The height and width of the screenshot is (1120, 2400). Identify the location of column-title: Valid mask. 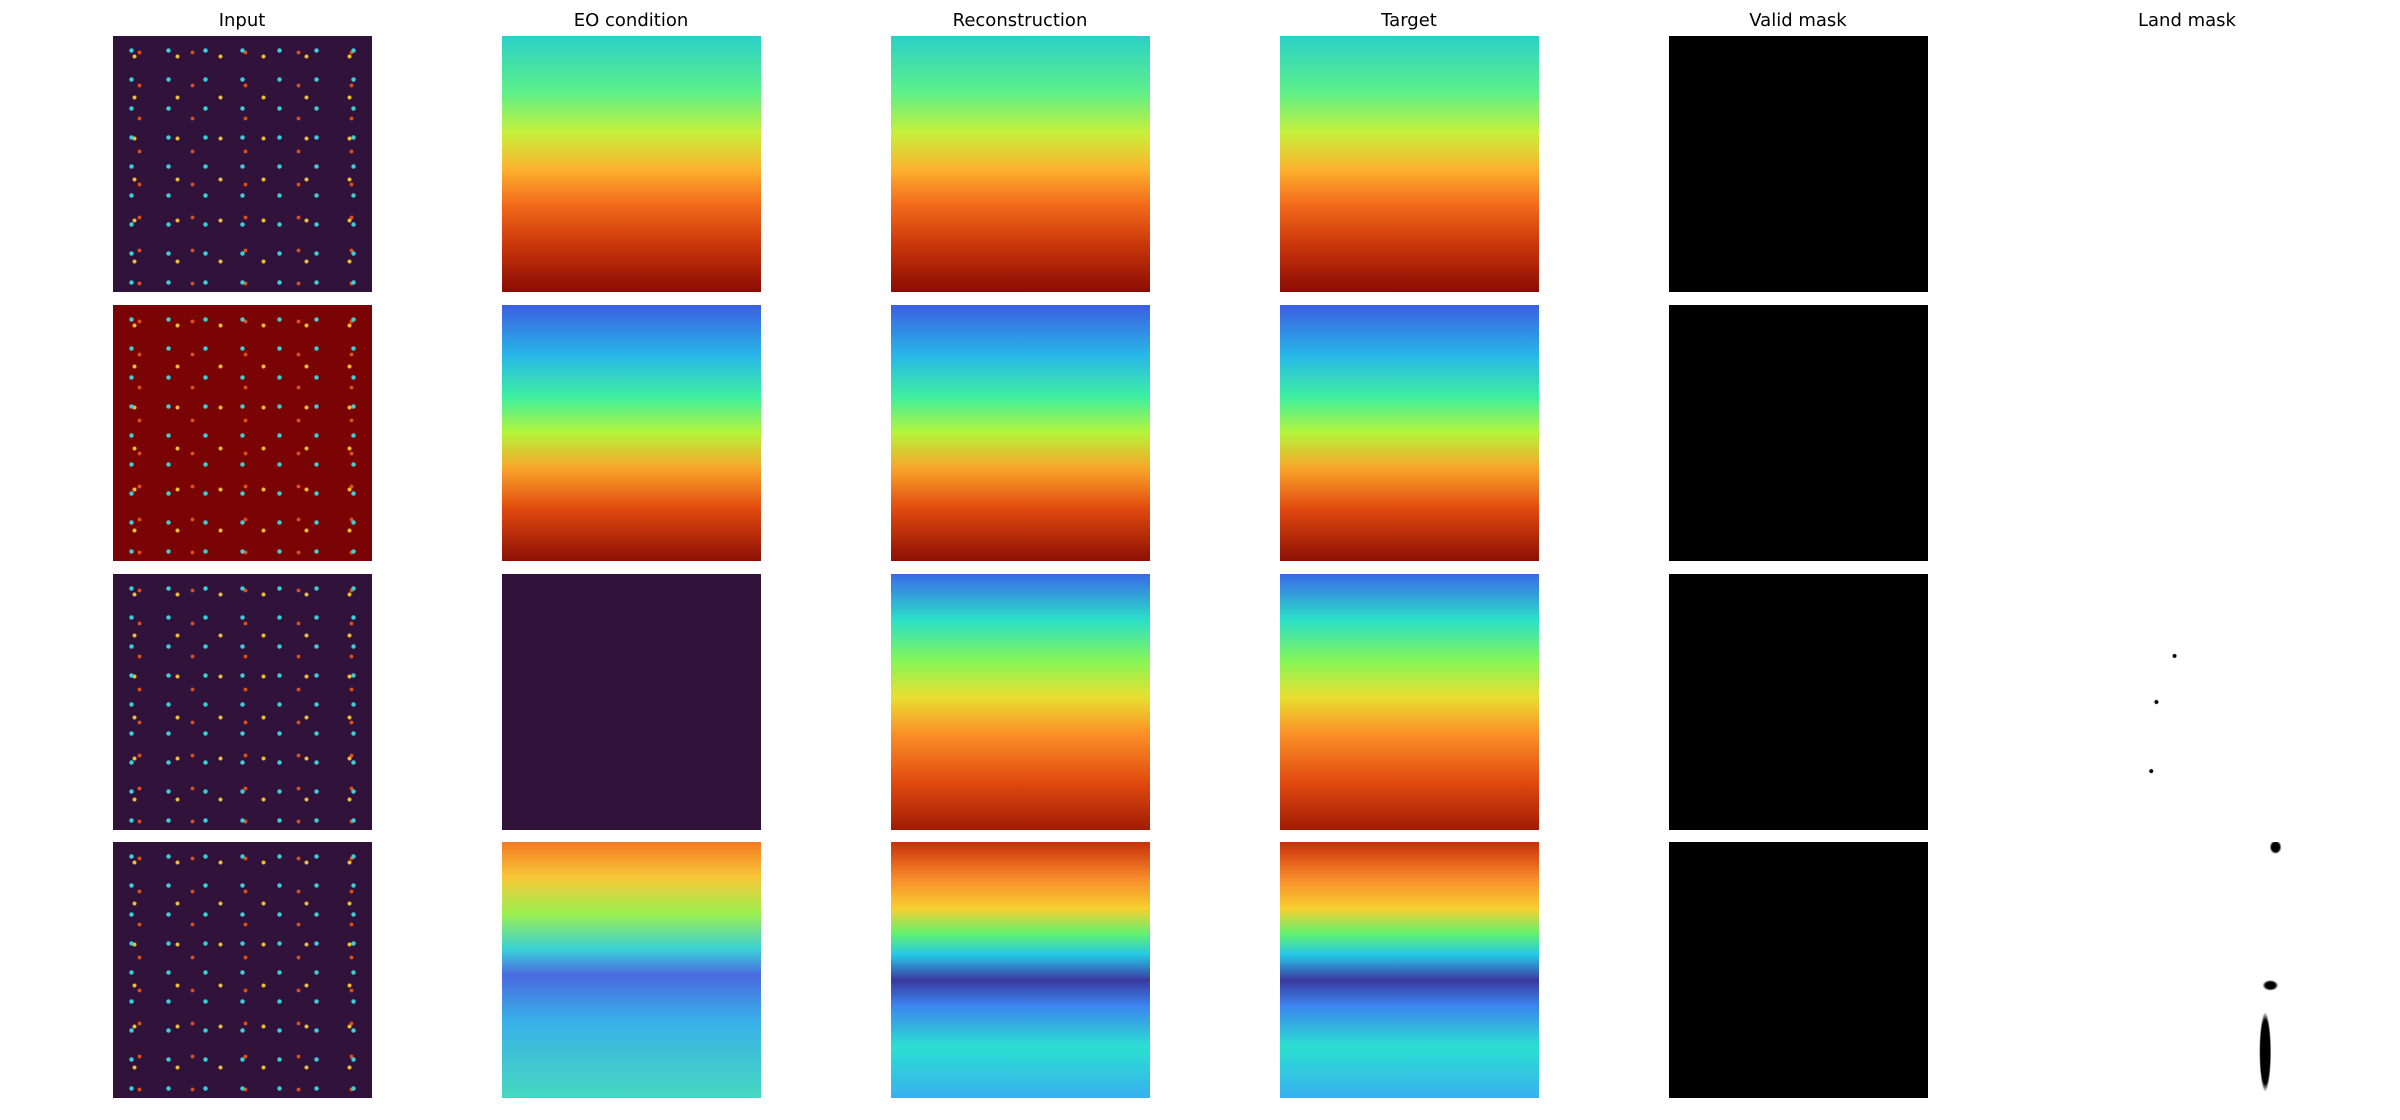
(1798, 20).